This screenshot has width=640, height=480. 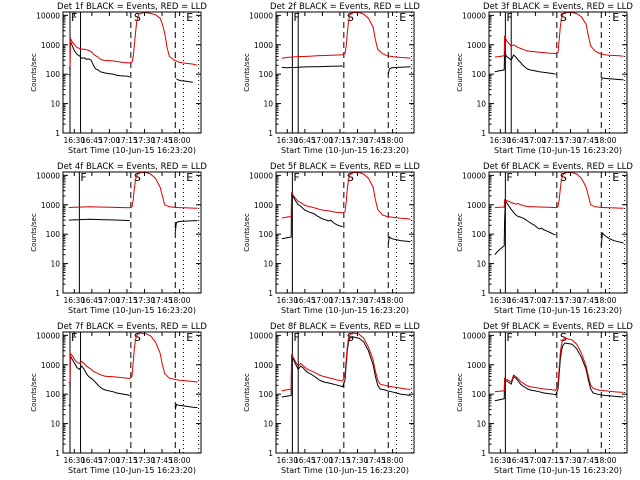 What do you see at coordinates (345, 167) in the screenshot?
I see `panel-title: Det 5f BLACK = Events, RED = LLD` at bounding box center [345, 167].